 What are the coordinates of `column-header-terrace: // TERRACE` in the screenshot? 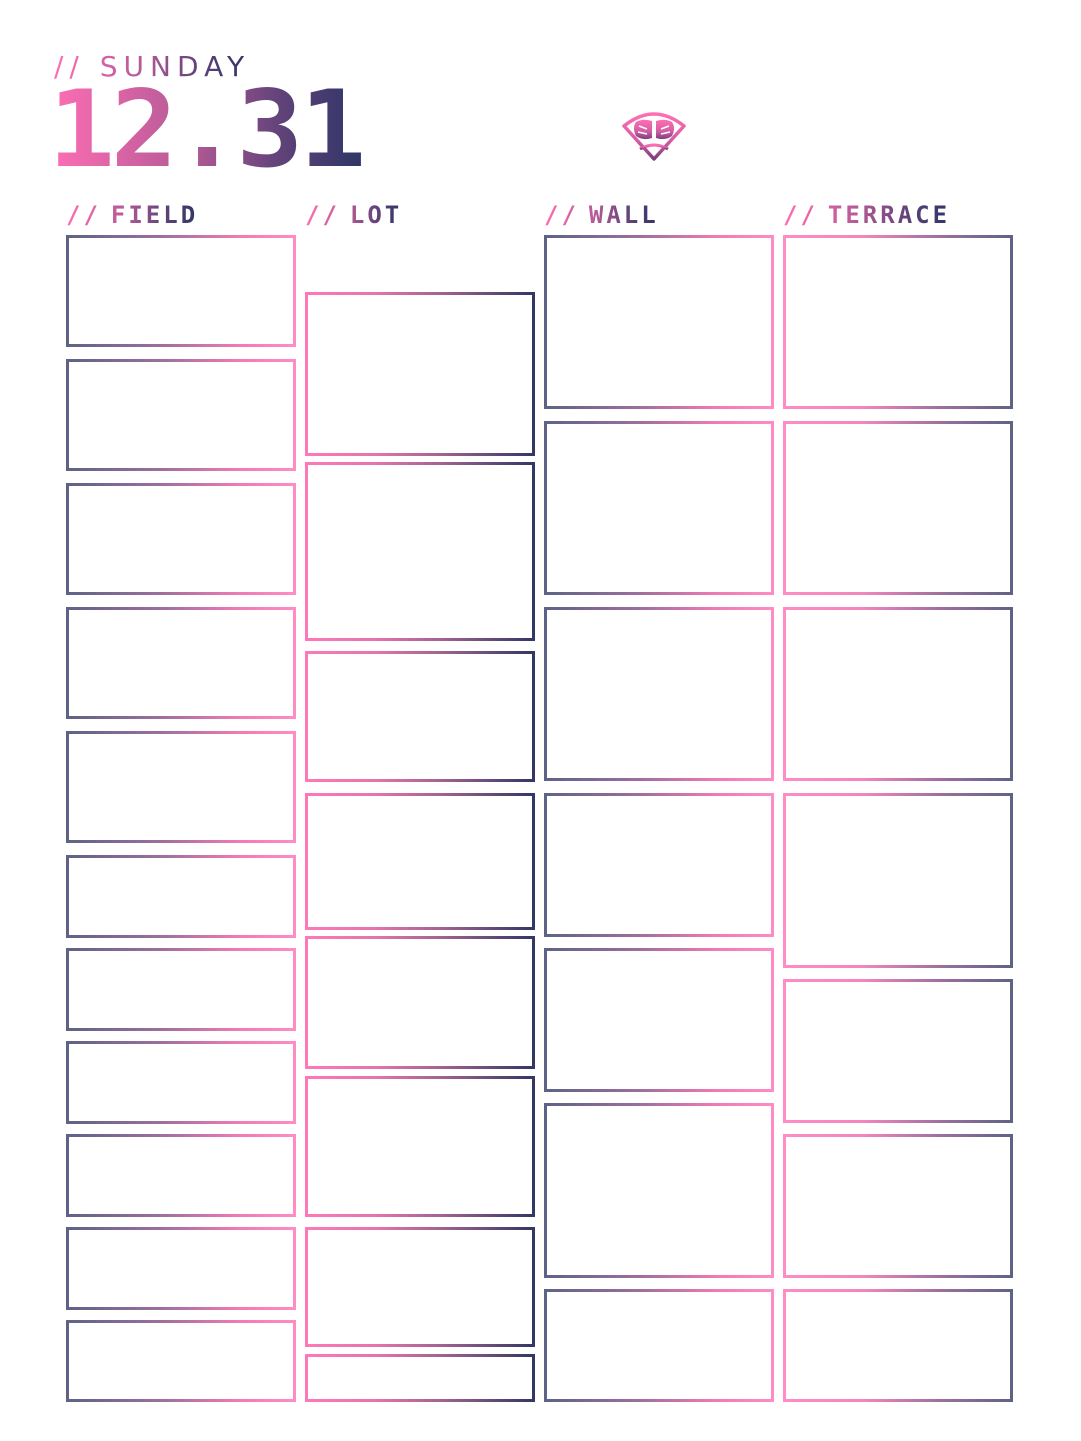 It's located at (866, 215).